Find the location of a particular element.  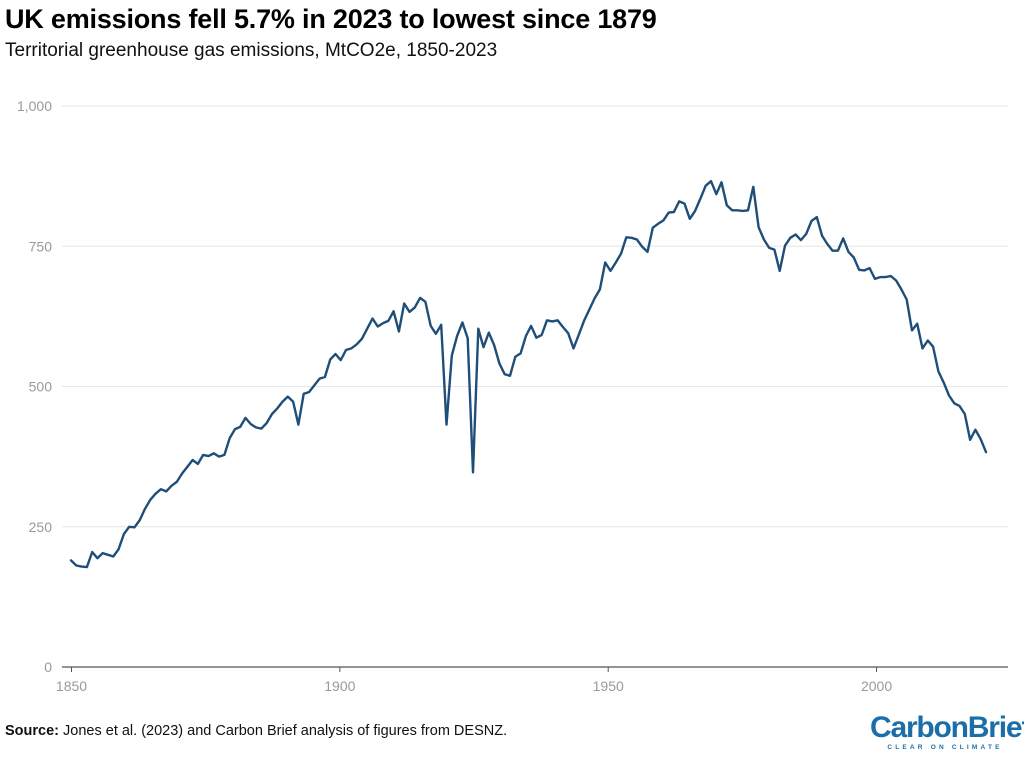

x-tick-label: 1900 is located at coordinates (339, 686).